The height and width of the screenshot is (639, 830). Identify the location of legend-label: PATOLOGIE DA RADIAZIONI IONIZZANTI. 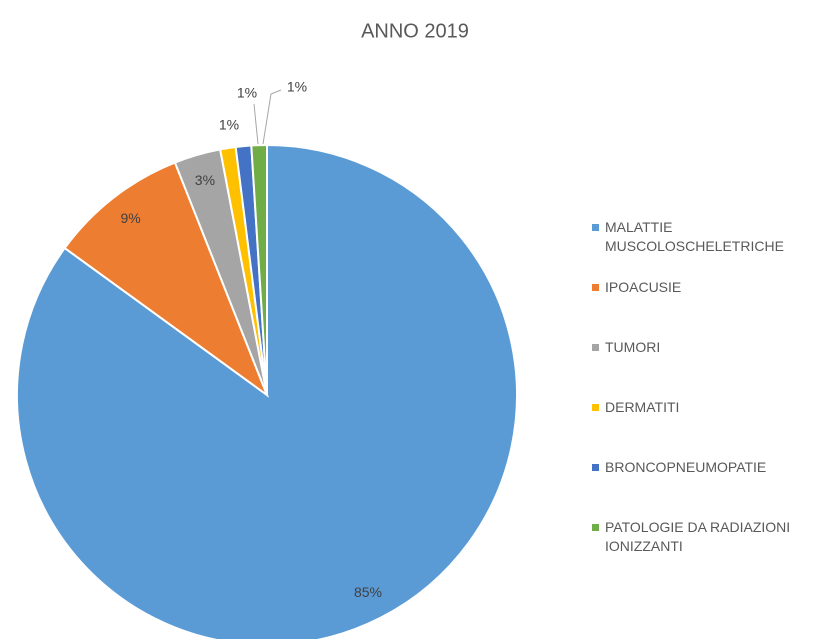
(698, 536).